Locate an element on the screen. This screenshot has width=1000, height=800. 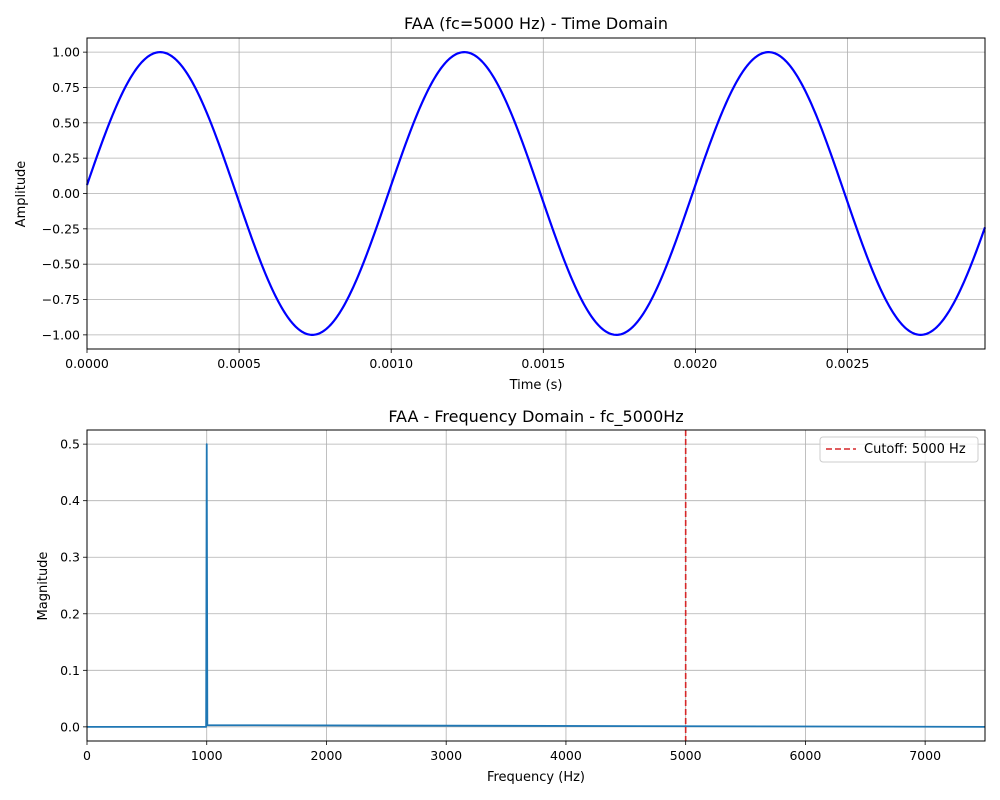
frequency-domain-y-tick-label: 0.2 is located at coordinates (70, 613).